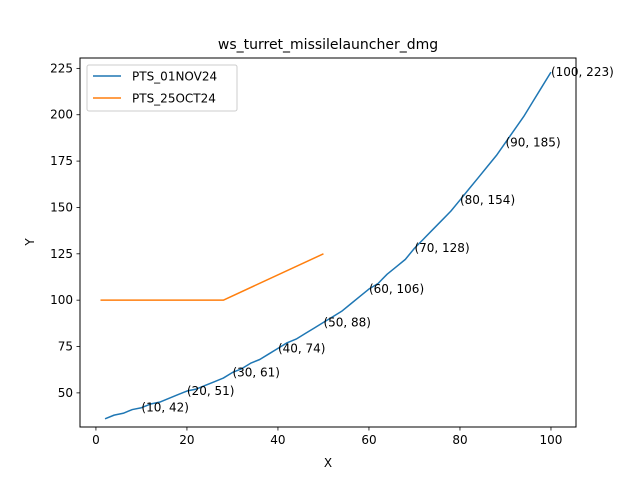  Describe the element at coordinates (551, 440) in the screenshot. I see `x-tick-label: 100` at that location.